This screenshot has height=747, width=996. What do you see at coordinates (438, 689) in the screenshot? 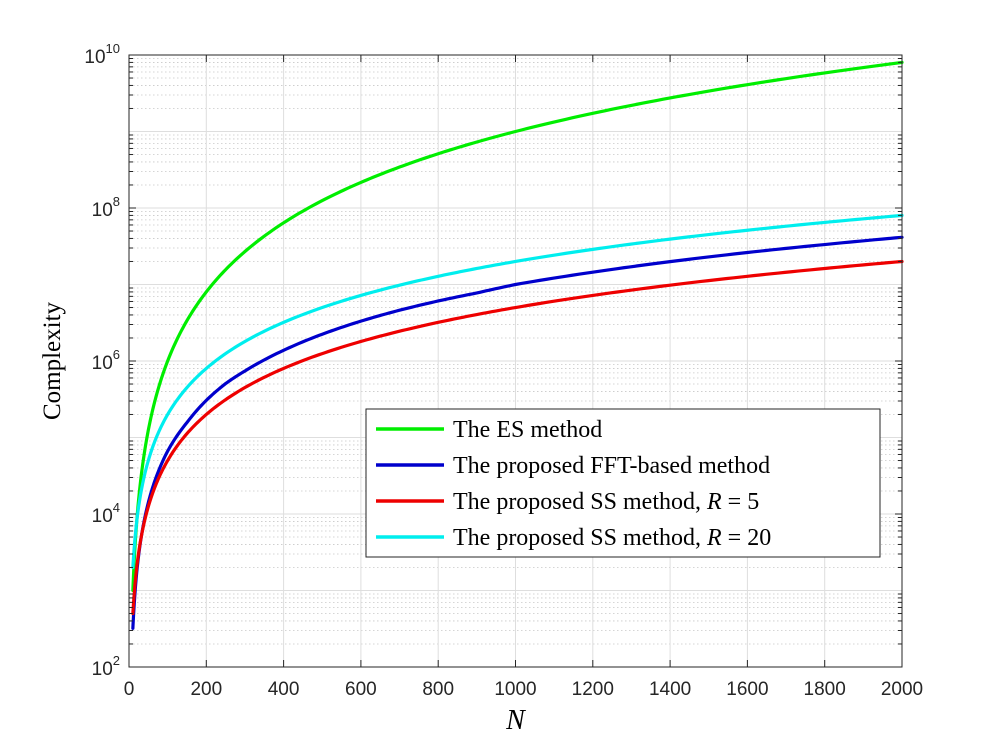
I see `x-tick-label: 800` at bounding box center [438, 689].